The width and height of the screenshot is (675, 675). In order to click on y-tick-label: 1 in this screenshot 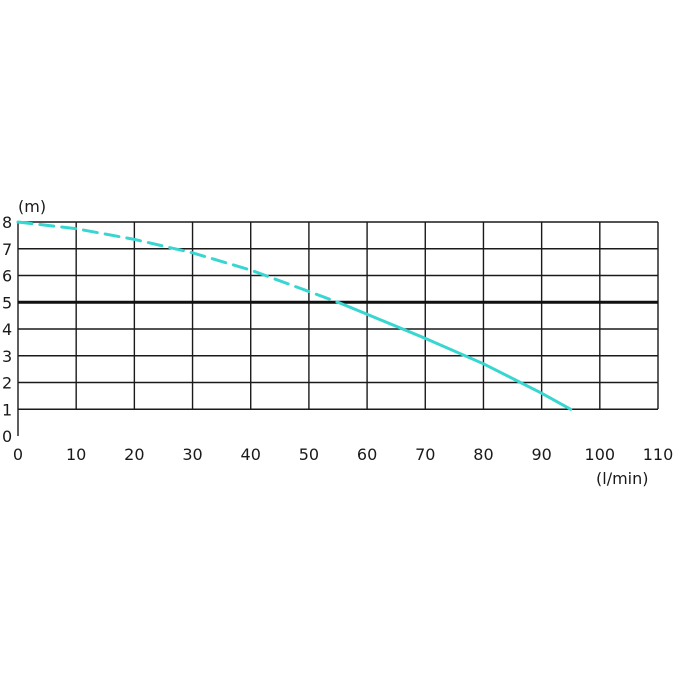, I will do `click(7, 409)`.